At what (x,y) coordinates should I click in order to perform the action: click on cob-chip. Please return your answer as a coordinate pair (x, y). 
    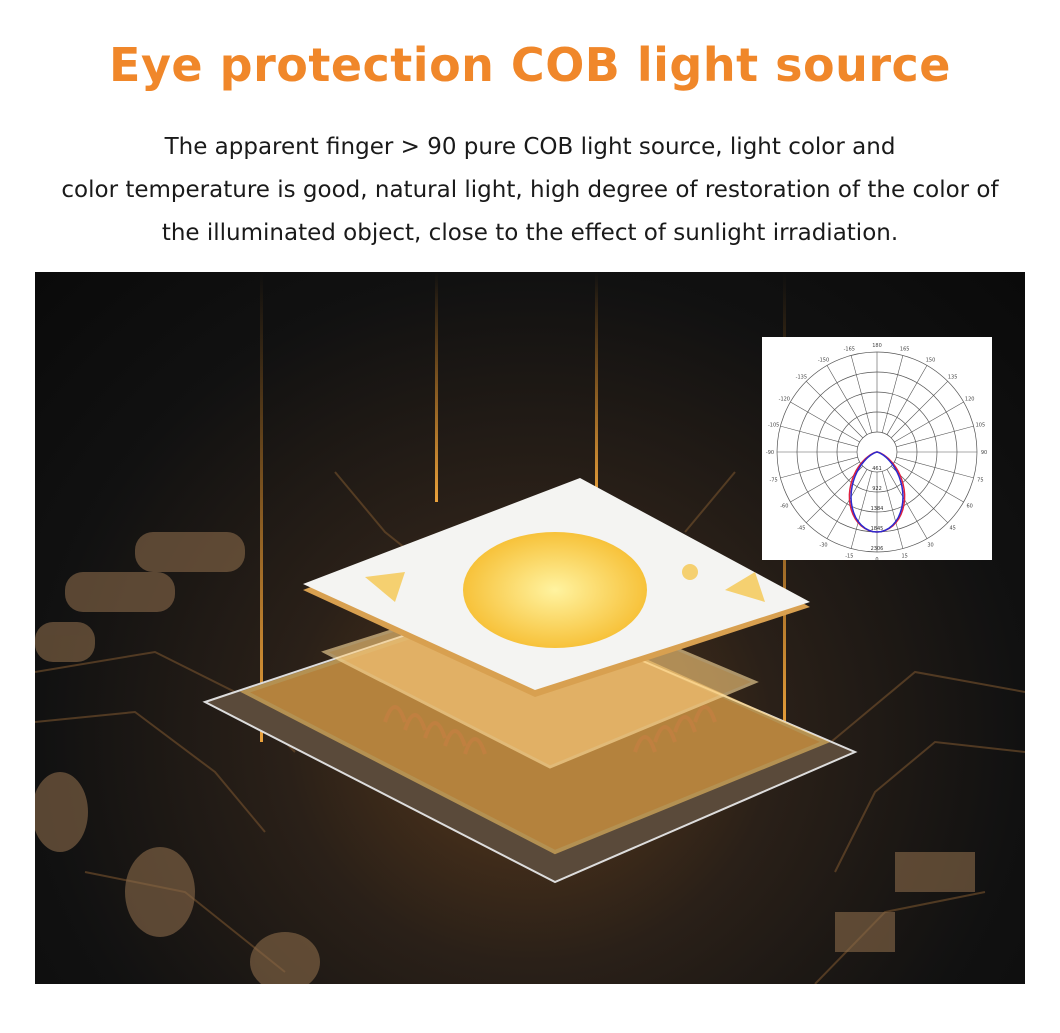
    Looking at the image, I should click on (556, 587).